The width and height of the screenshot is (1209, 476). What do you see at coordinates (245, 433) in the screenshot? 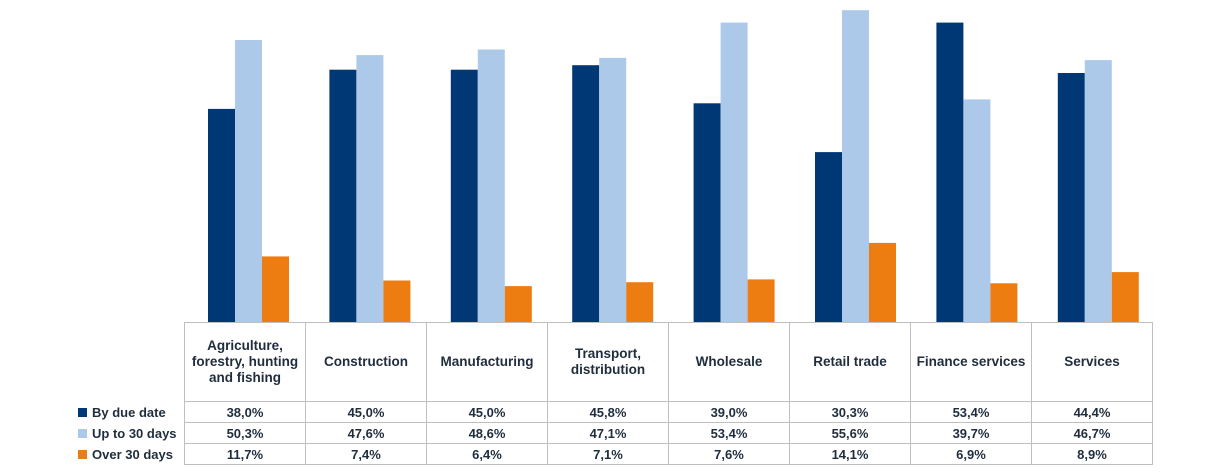
I see `data-label: 50,3%` at bounding box center [245, 433].